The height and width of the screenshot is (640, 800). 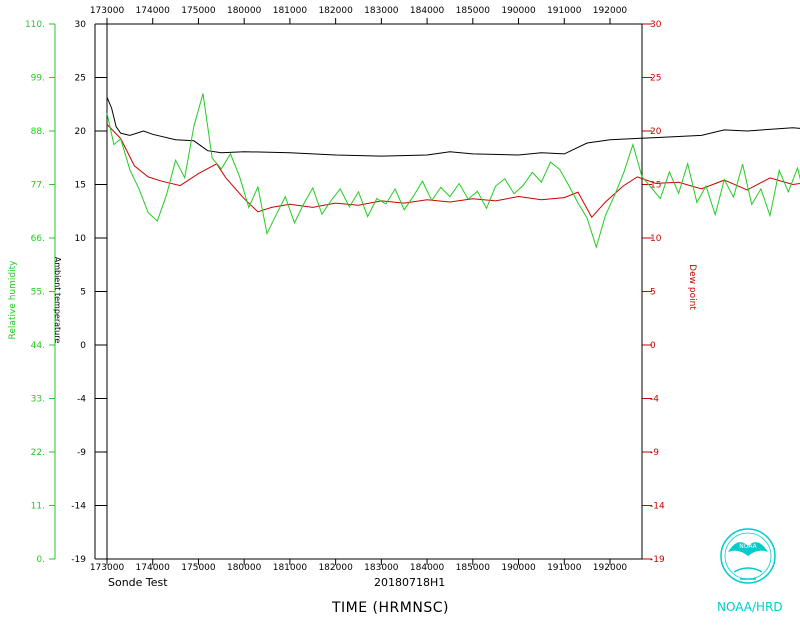 I want to click on noaa-logo: NOAA, so click(x=748, y=556).